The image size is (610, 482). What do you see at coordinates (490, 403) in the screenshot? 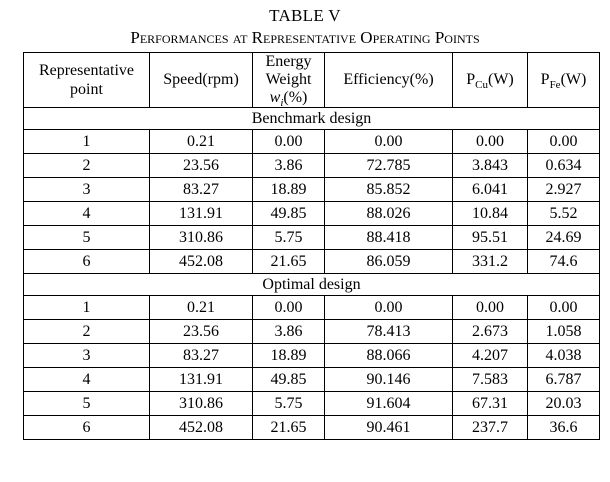
I see `cell-pcu: 67.31` at bounding box center [490, 403].